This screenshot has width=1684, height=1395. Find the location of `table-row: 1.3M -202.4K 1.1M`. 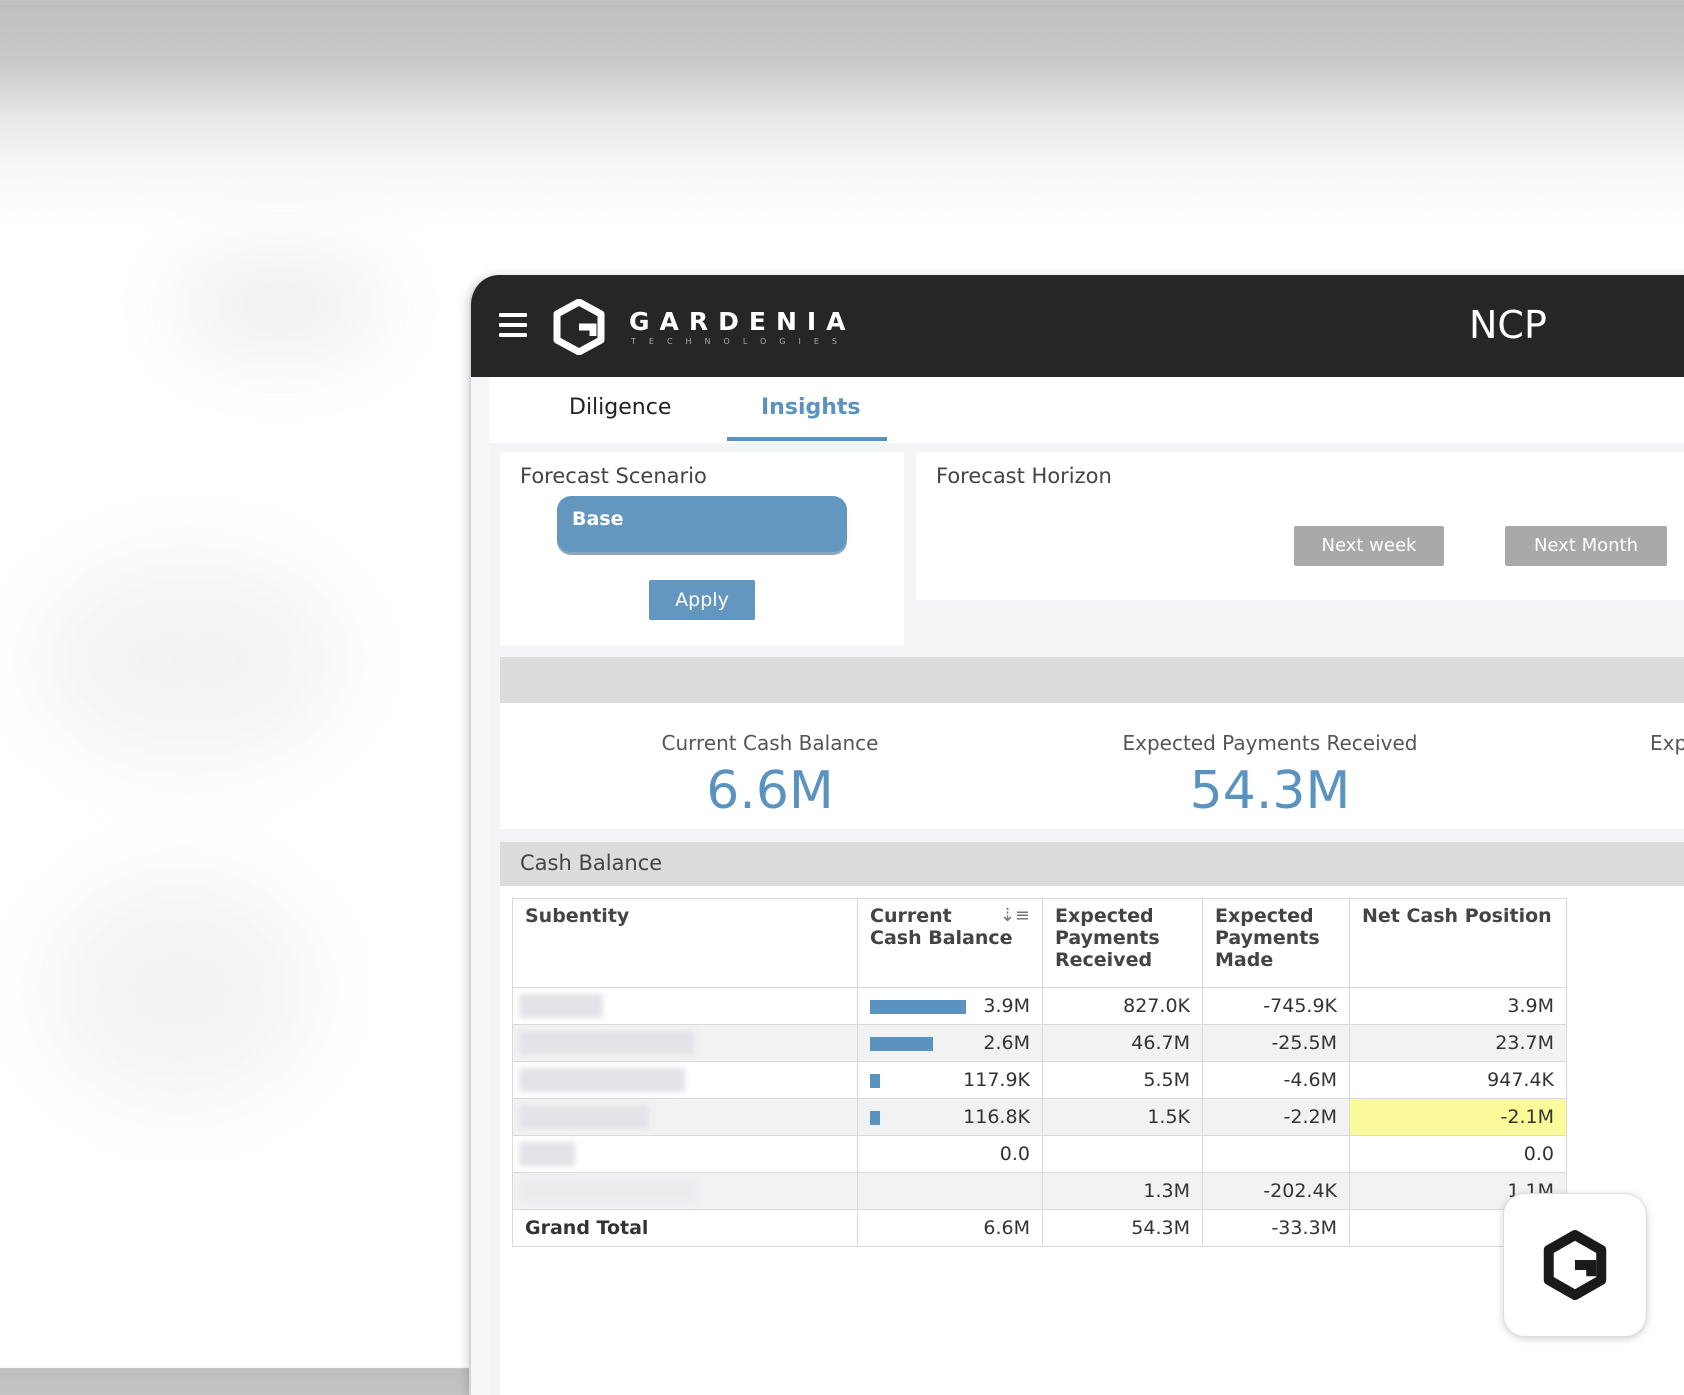

table-row: 1.3M -202.4K 1.1M is located at coordinates (1039, 1191).